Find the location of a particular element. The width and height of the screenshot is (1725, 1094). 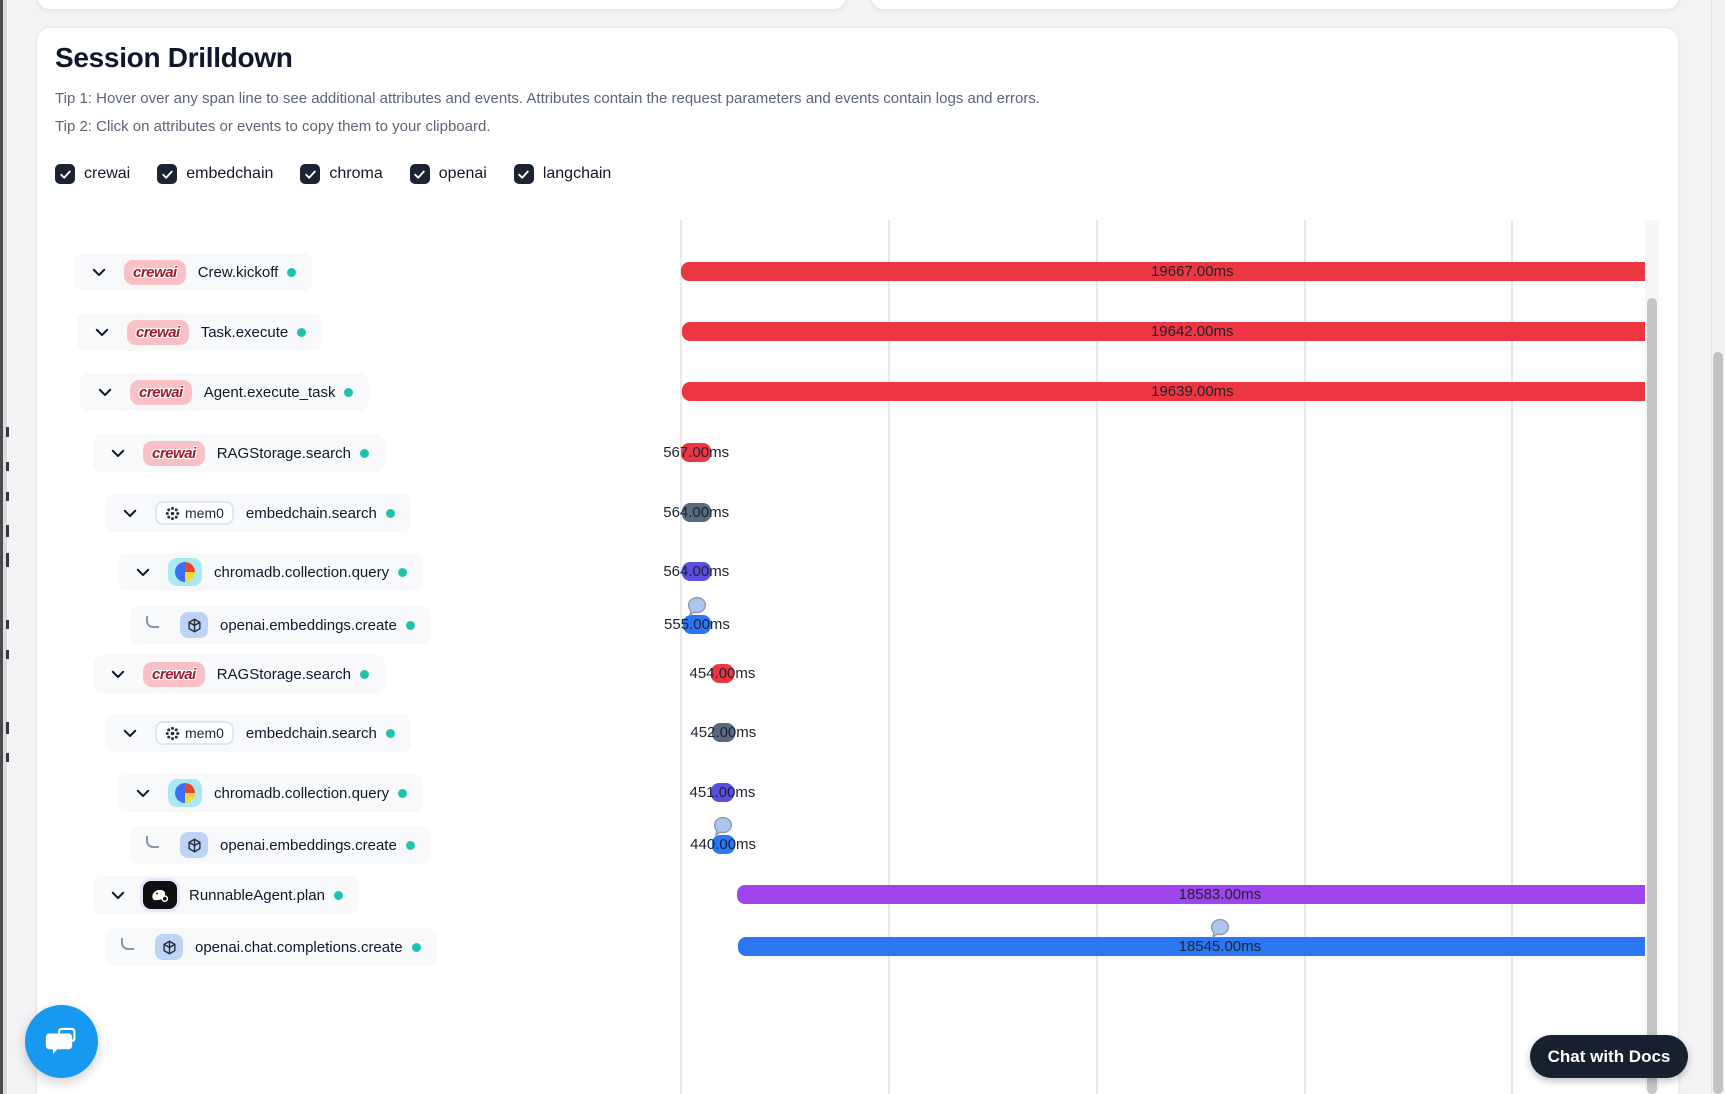

filter-embedchain: embedchain is located at coordinates (215, 174).